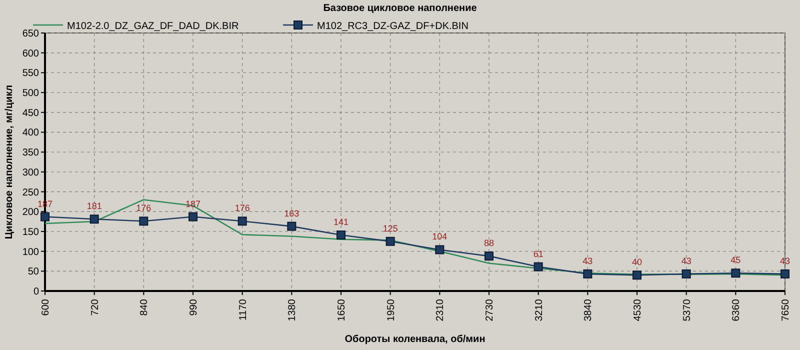  Describe the element at coordinates (638, 310) in the screenshot. I see `x-tick-label: 4530` at that location.